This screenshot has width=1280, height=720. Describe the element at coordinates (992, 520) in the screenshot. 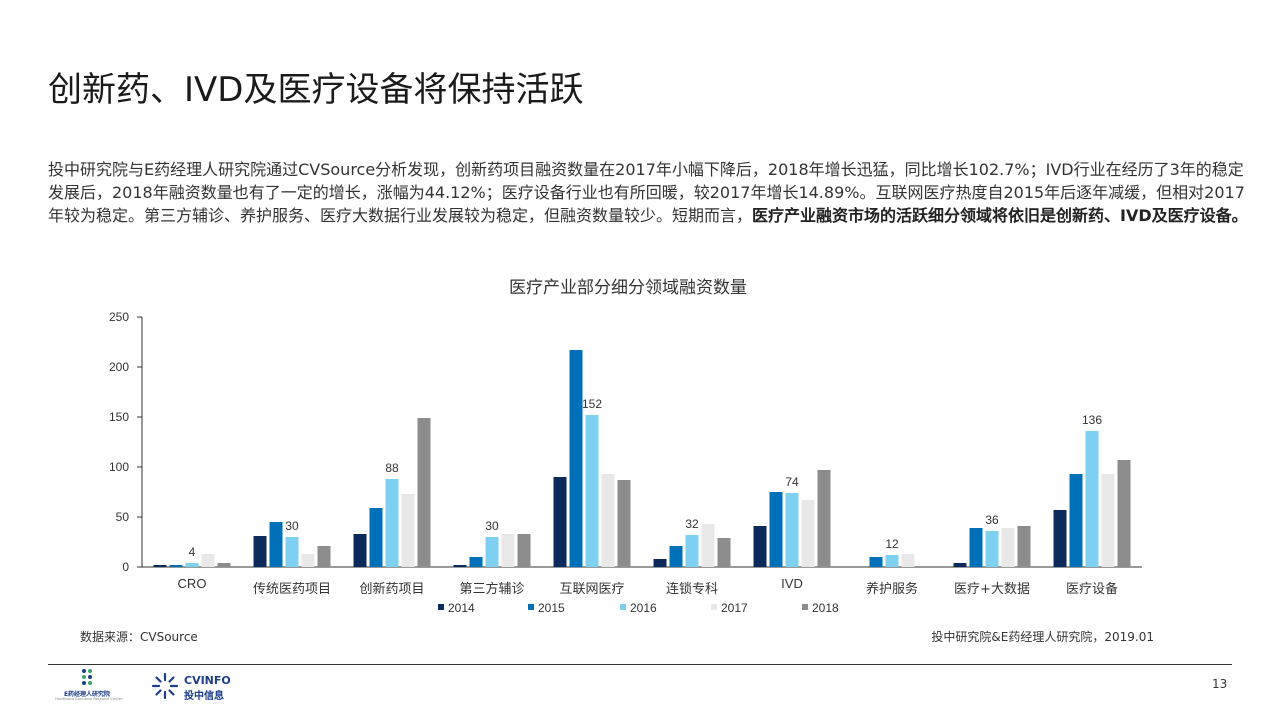

I see `data-label: 36` at that location.